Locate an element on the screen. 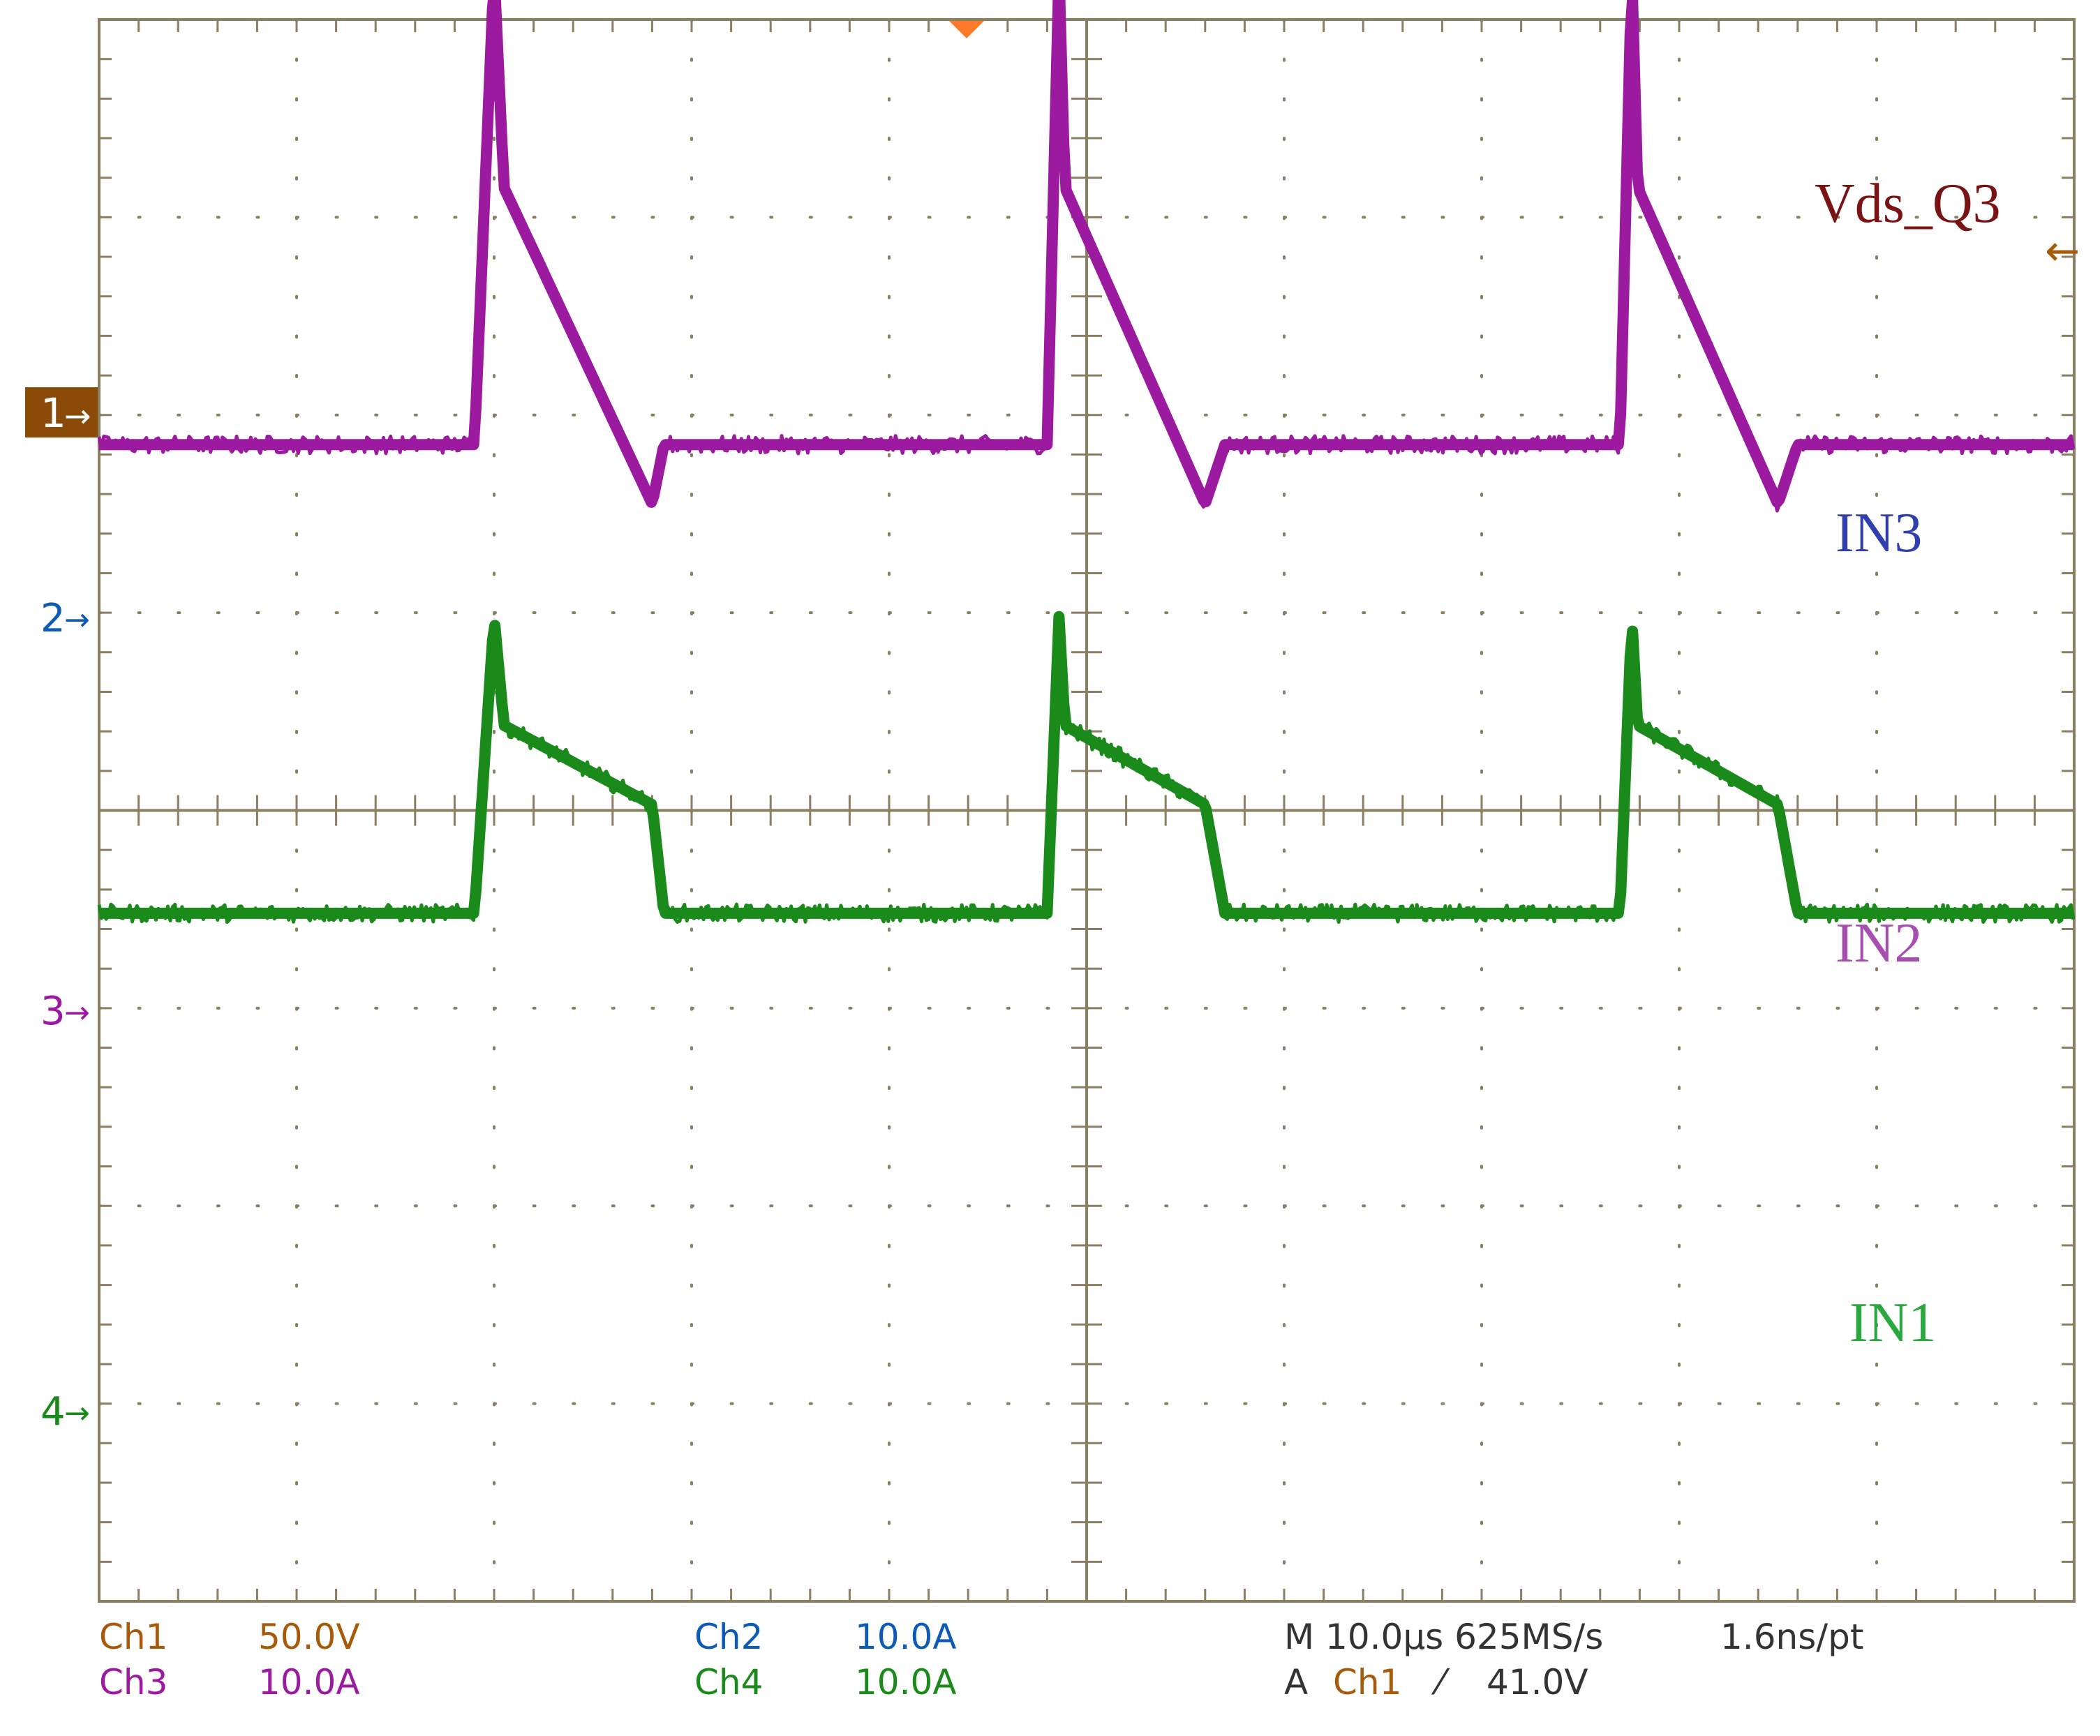 The image size is (2100, 1736). trigger-slope-icon: ⁄ is located at coordinates (1440, 1682).